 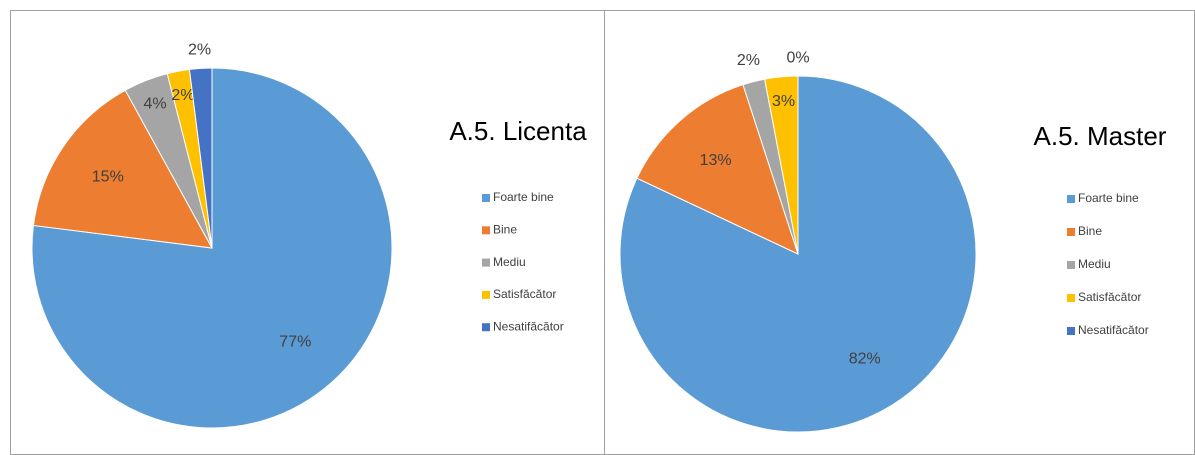 What do you see at coordinates (716, 160) in the screenshot?
I see `data-label: 13%` at bounding box center [716, 160].